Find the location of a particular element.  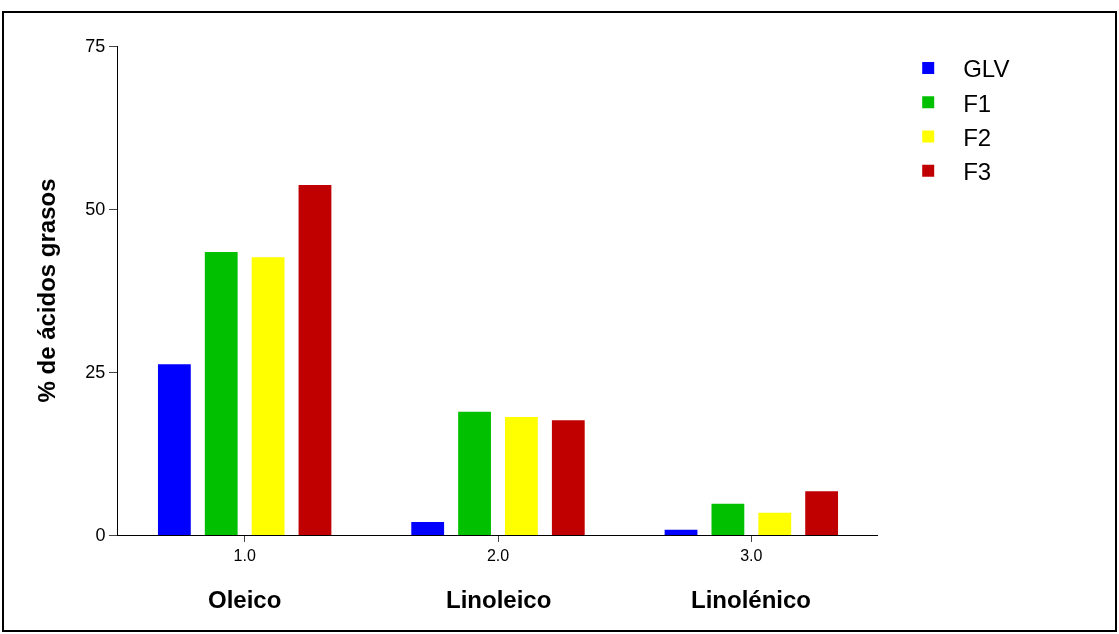

x-tick-label: 1.0 is located at coordinates (244, 556).